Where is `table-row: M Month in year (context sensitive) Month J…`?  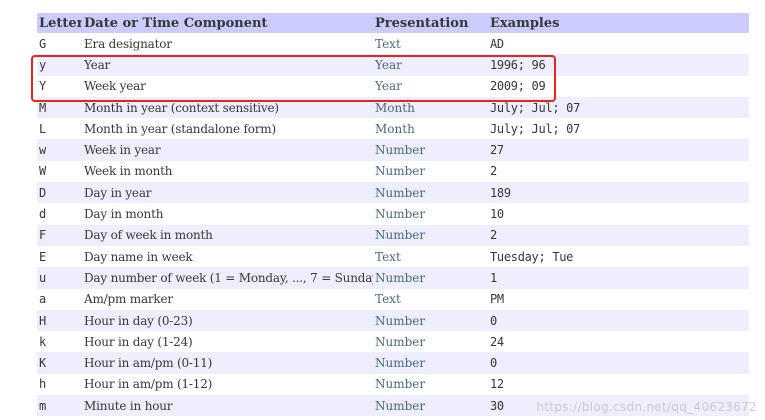 table-row: M Month in year (context sensitive) Month J… is located at coordinates (393, 107).